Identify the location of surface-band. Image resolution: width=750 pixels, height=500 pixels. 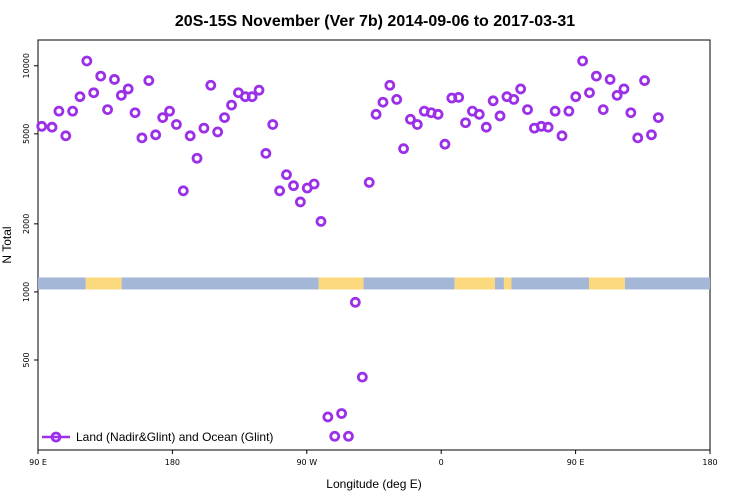
(374, 283).